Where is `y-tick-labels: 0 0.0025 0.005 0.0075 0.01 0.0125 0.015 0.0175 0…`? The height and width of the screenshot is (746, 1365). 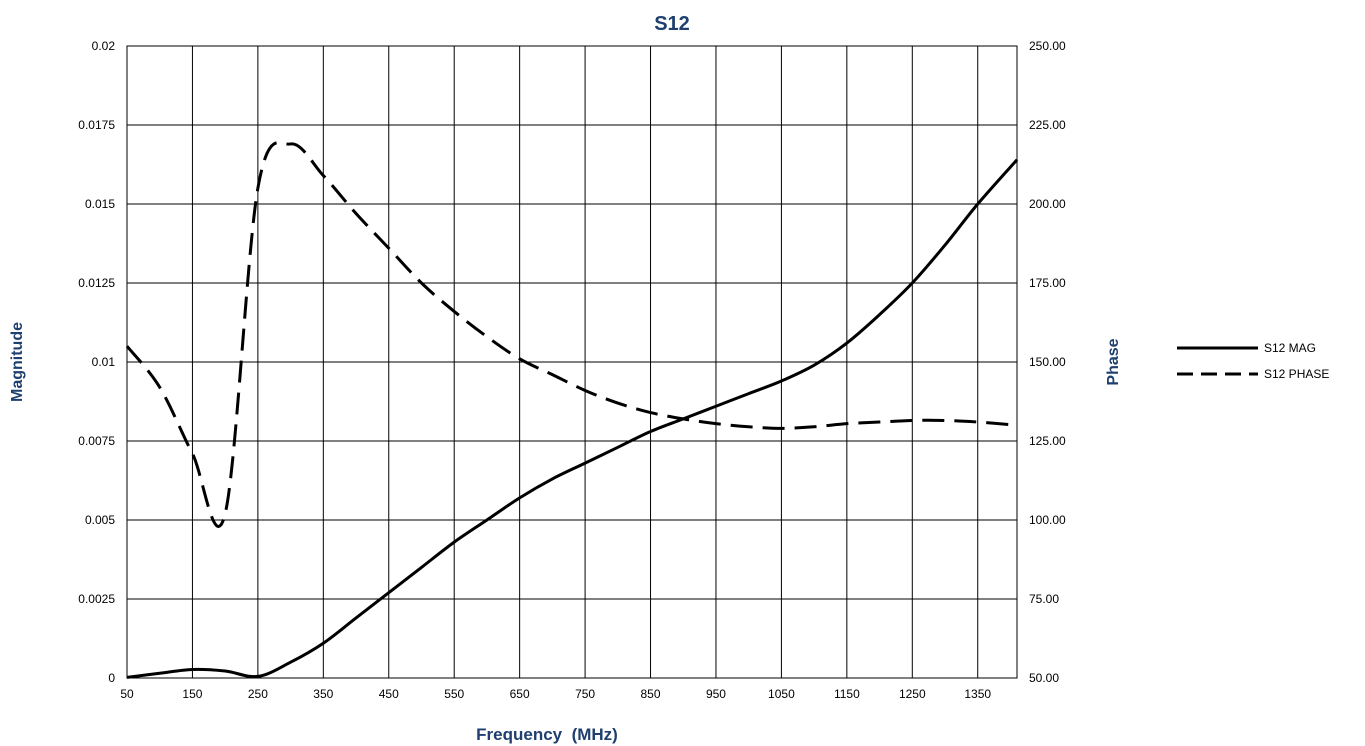
y-tick-labels: 0 0.0025 0.005 0.0075 0.01 0.0125 0.015 0.0175 0… is located at coordinates (96, 362).